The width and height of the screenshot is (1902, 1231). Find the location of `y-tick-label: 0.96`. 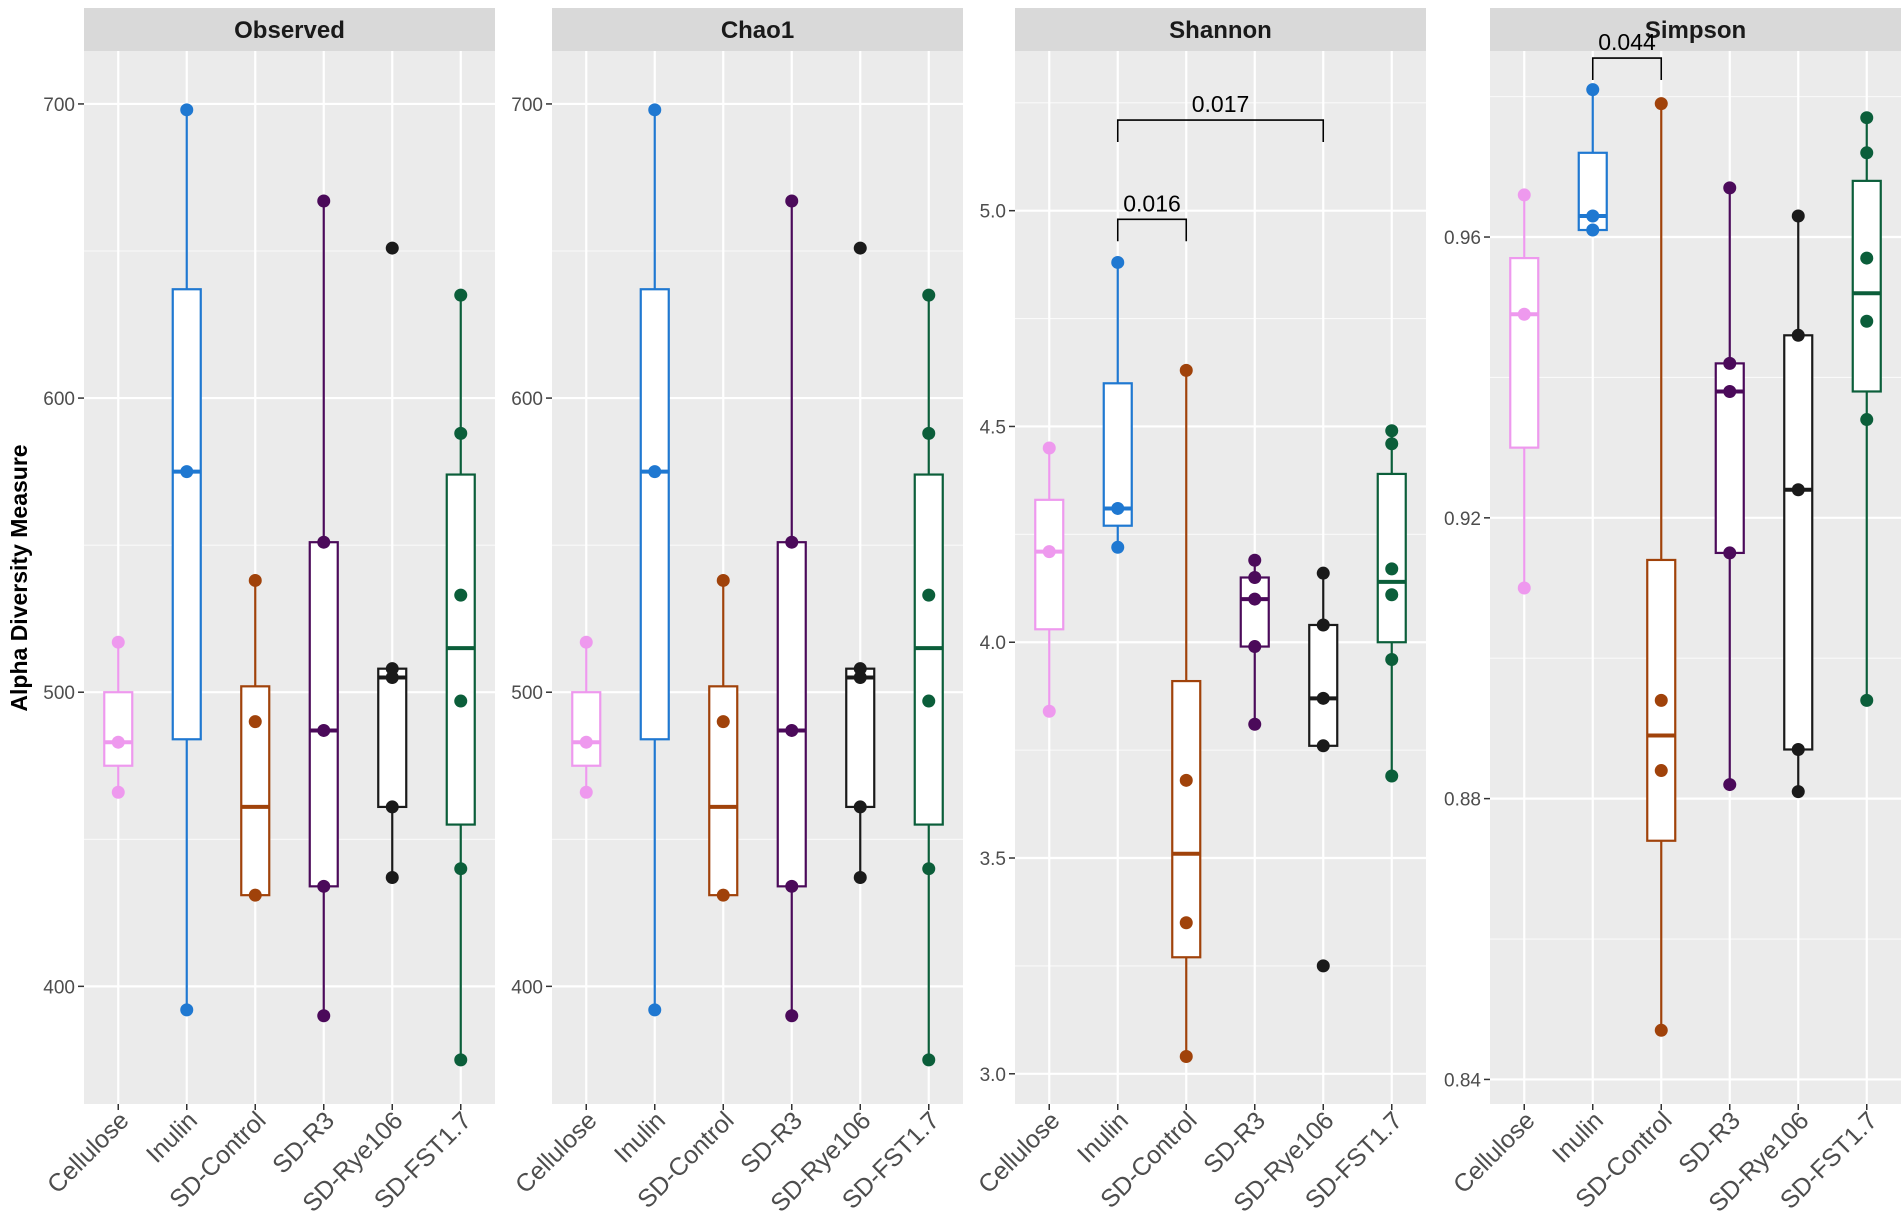

y-tick-label: 0.96 is located at coordinates (1462, 238).